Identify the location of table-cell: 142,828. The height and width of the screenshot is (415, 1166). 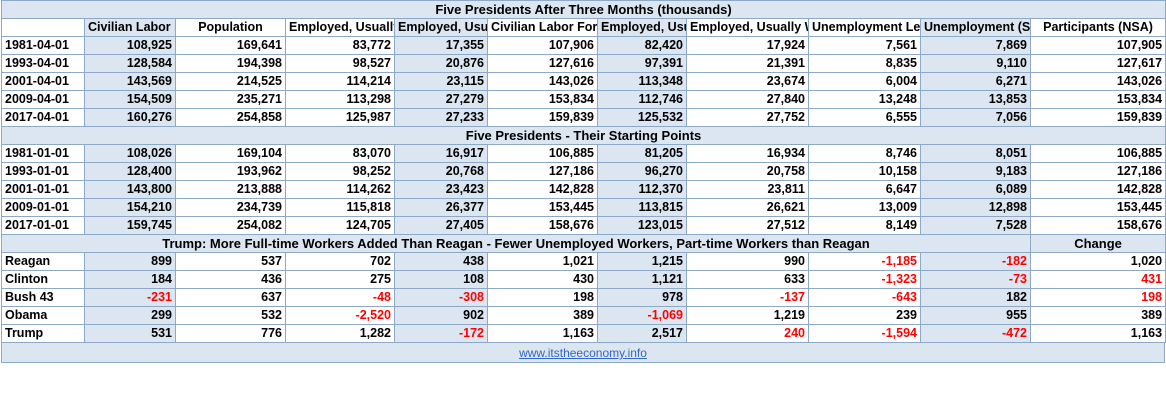
(542, 189).